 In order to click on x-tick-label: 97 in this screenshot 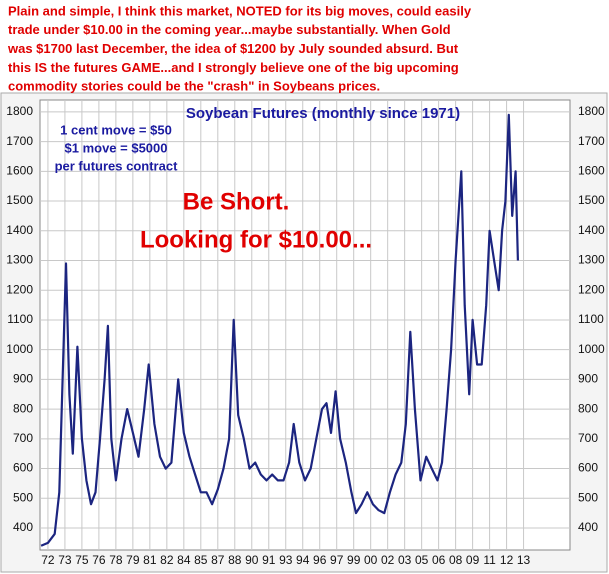, I will do `click(337, 560)`.